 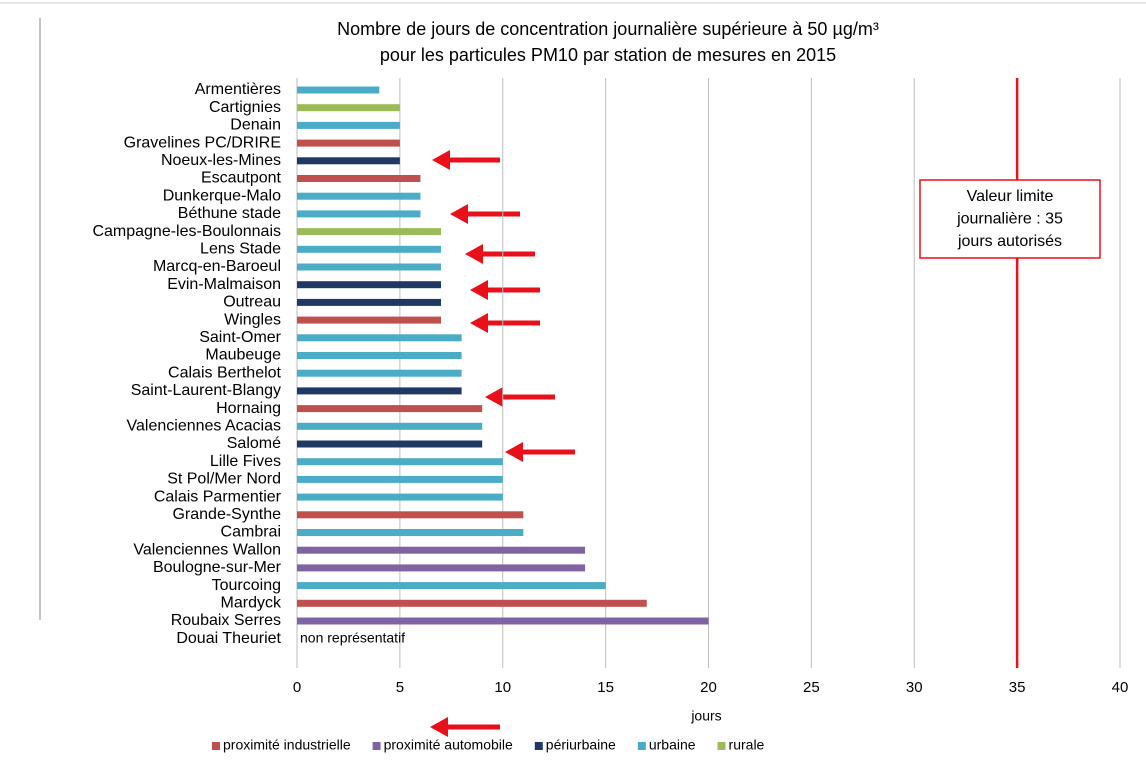 I want to click on y-tick-label: Grande-Synthe, so click(x=226, y=514).